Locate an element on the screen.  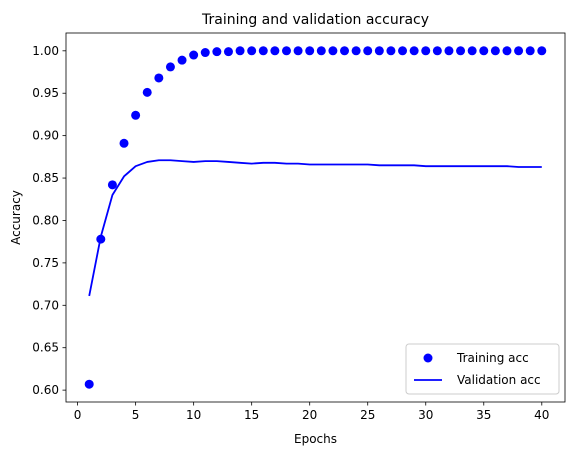
legend-training-marker is located at coordinates (428, 358).